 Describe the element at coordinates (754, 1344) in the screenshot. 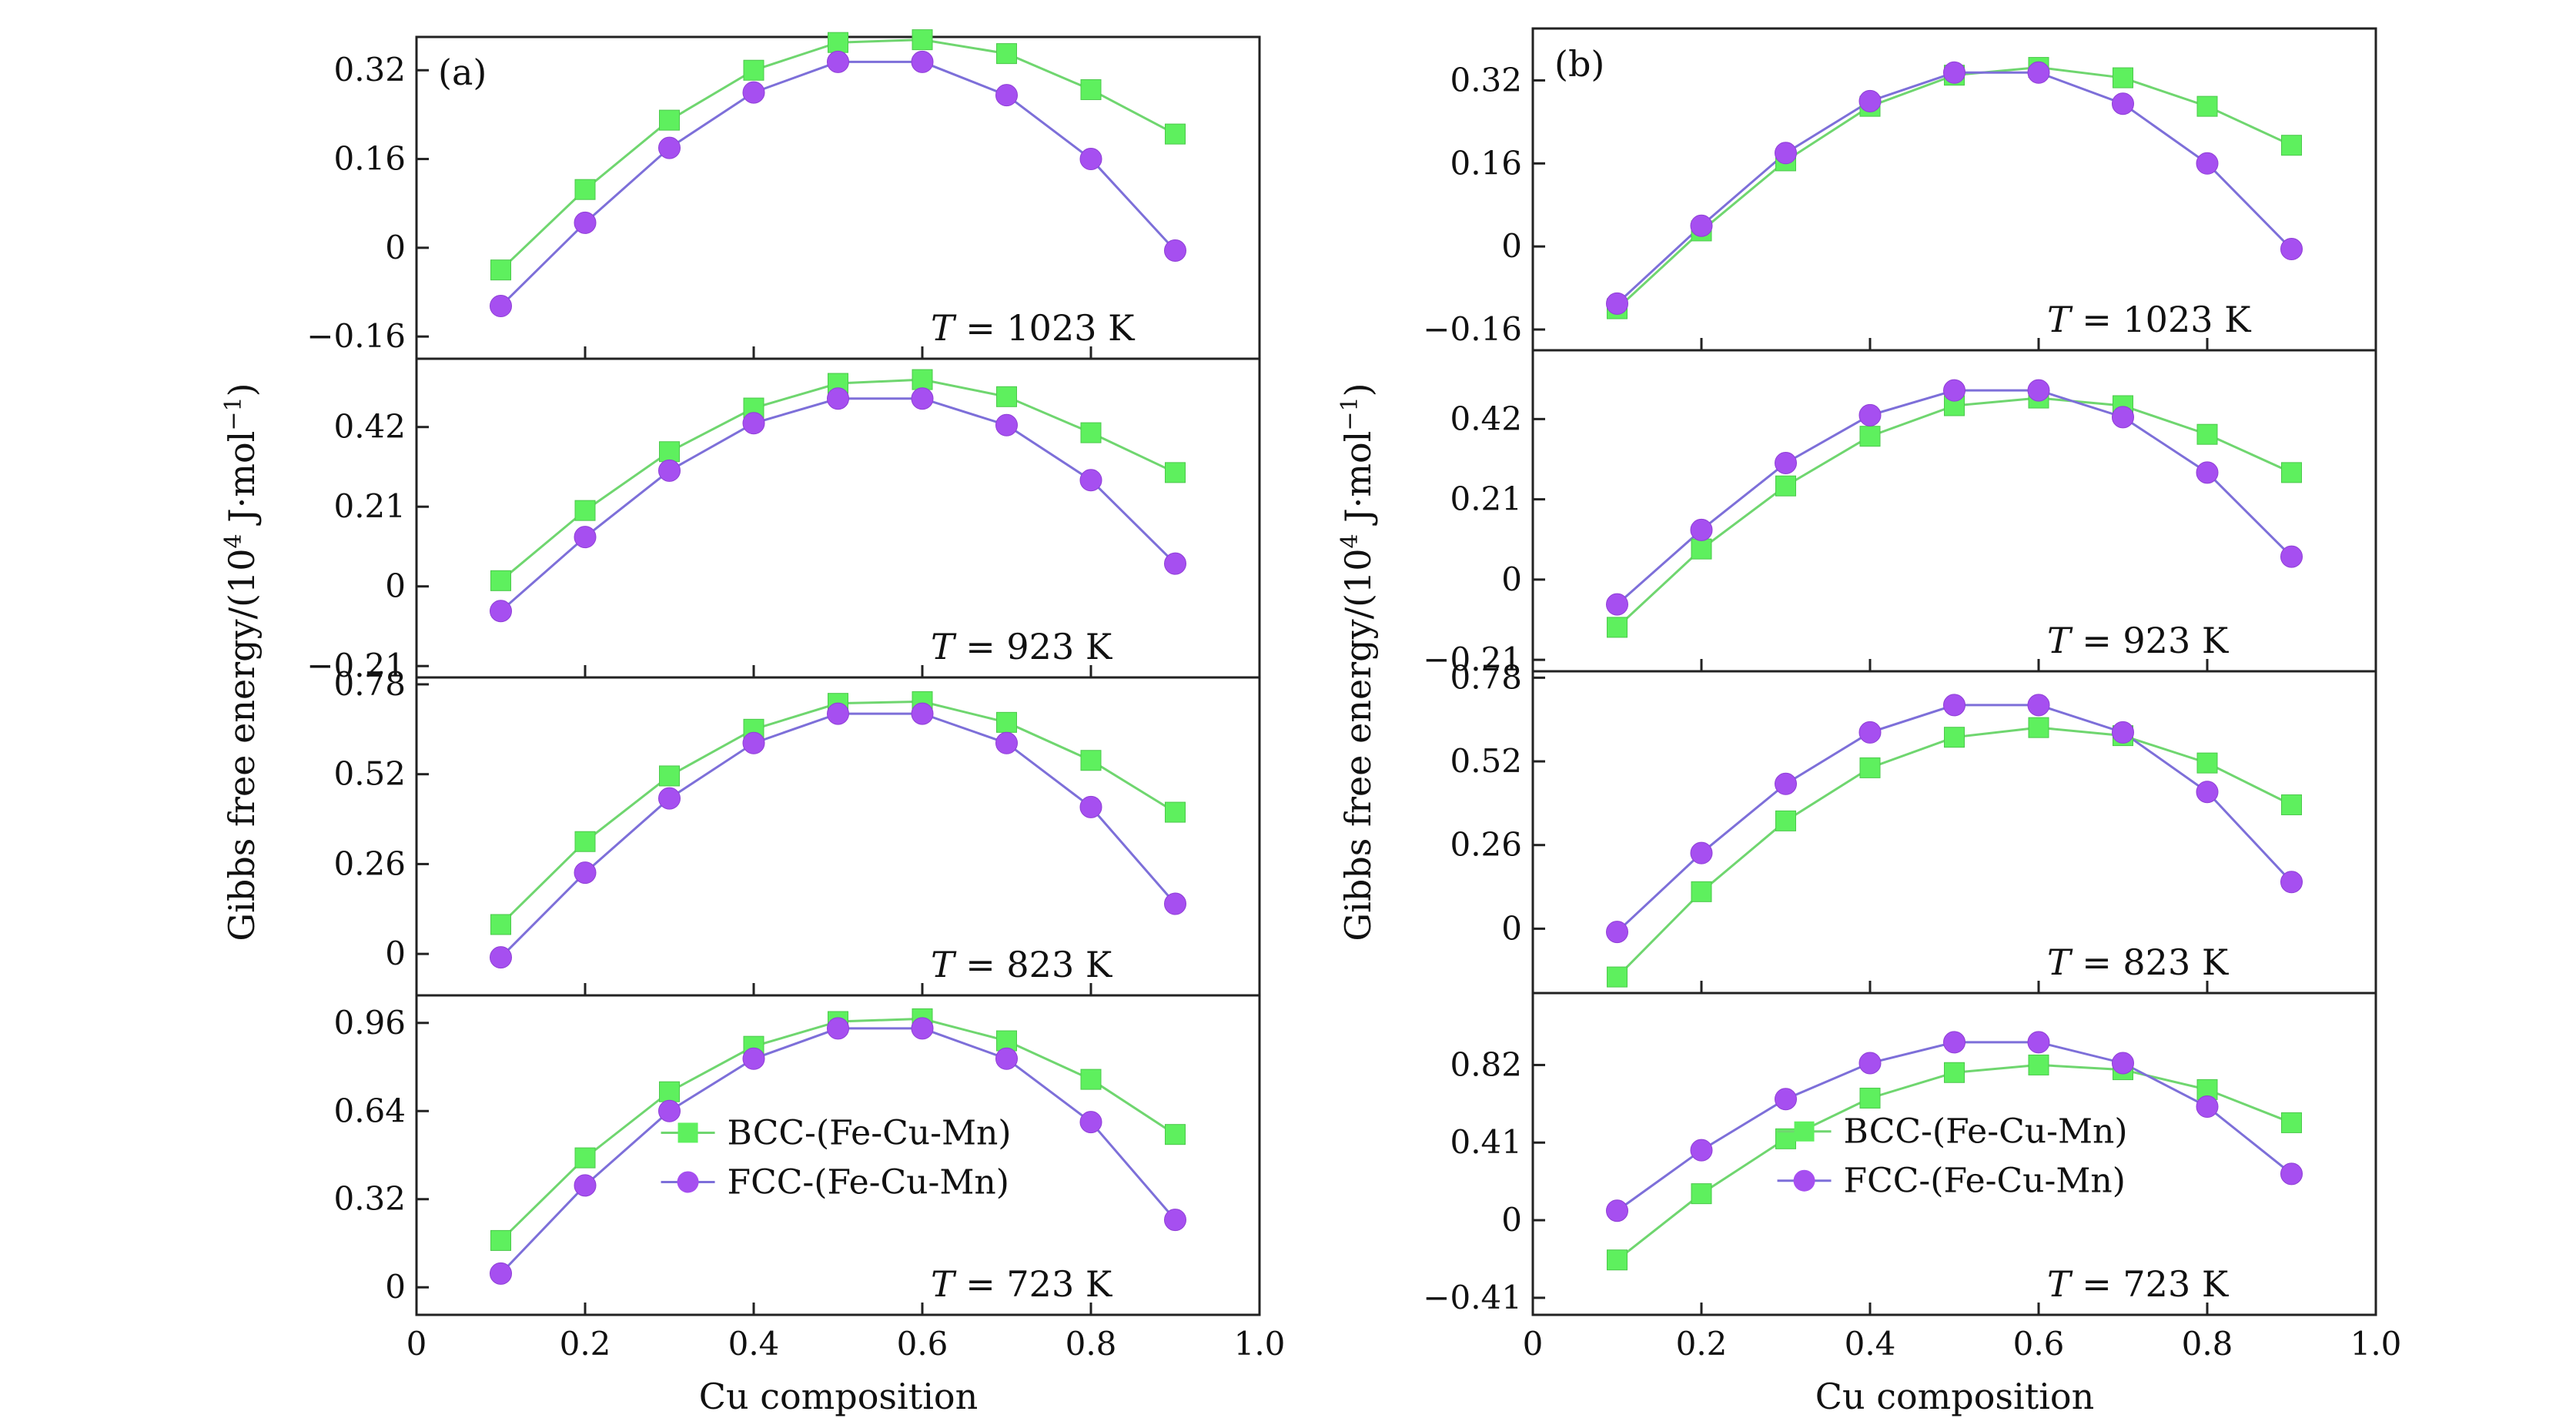

I see `x-tick-label: 0.4` at that location.